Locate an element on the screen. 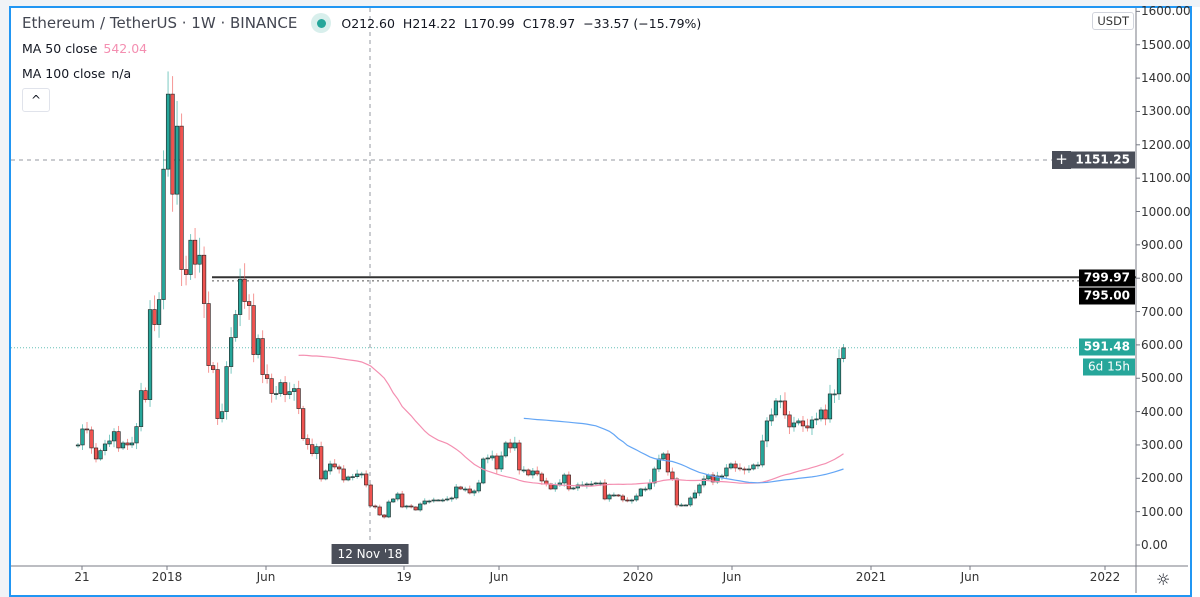 The height and width of the screenshot is (597, 1200). time-tick-label: Jun is located at coordinates (266, 577).